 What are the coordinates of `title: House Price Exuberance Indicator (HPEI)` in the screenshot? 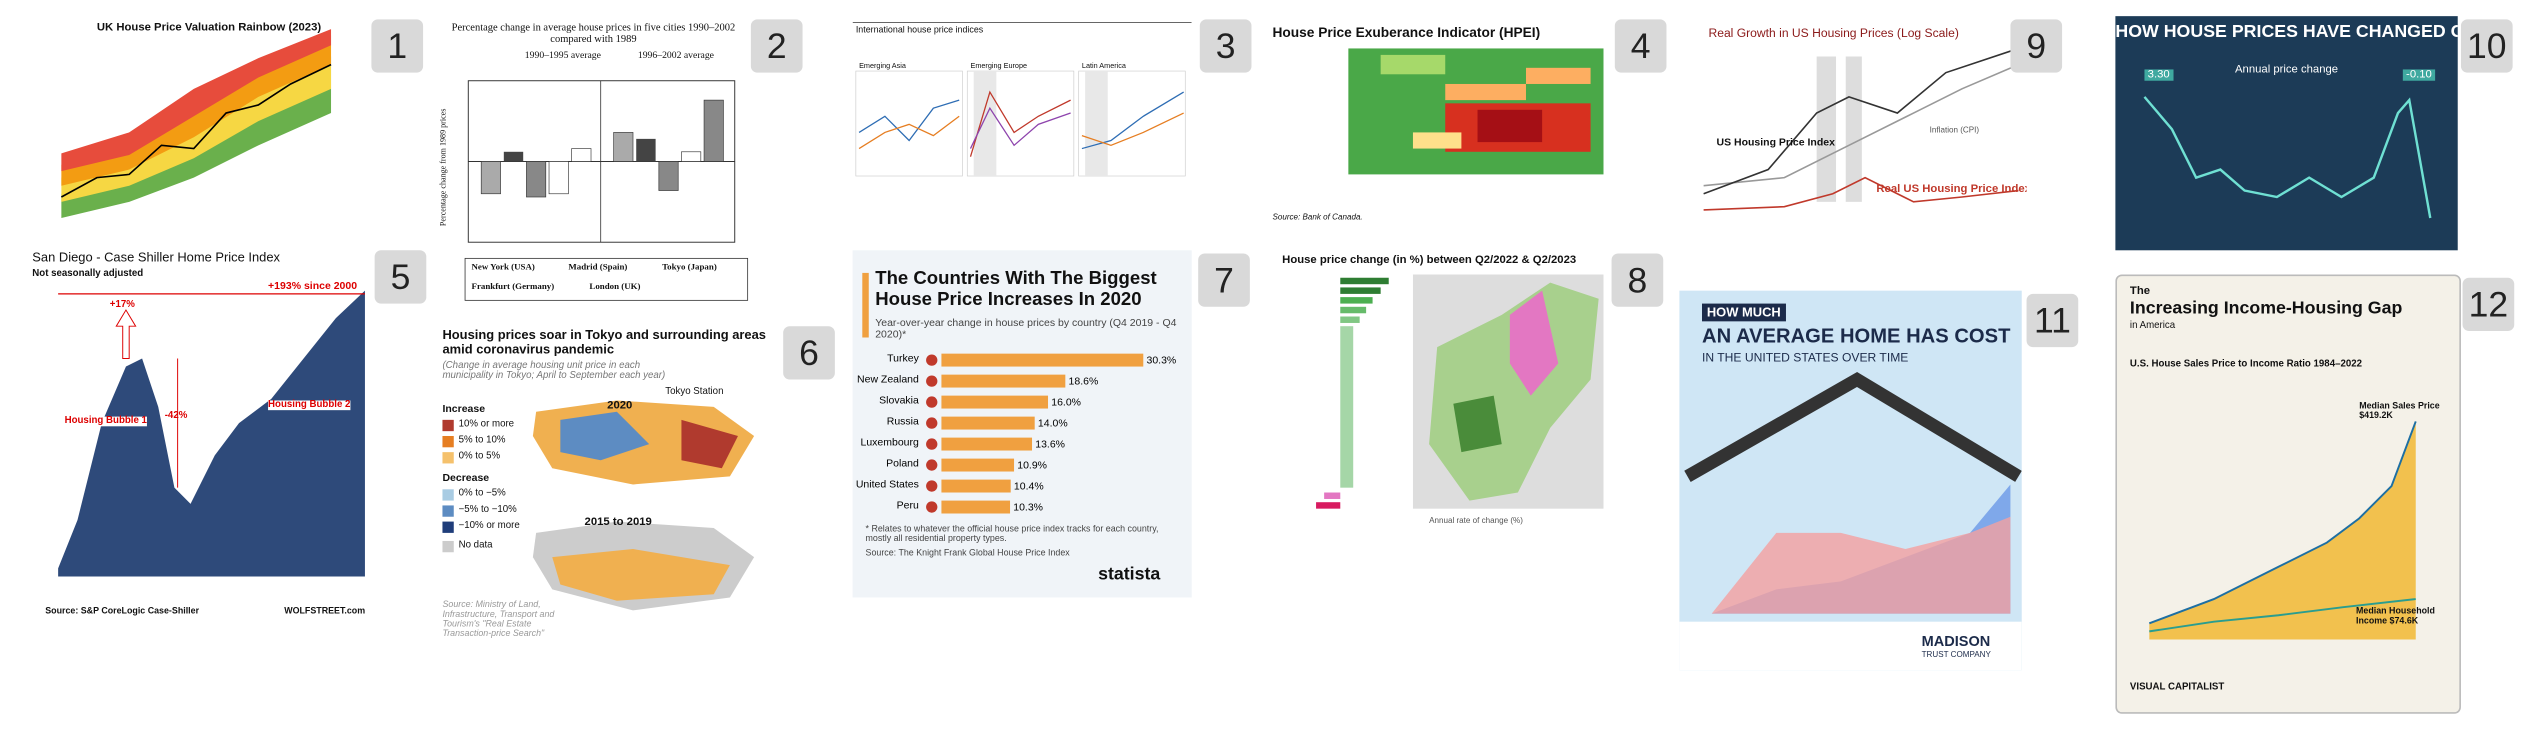 It's located at (1406, 32).